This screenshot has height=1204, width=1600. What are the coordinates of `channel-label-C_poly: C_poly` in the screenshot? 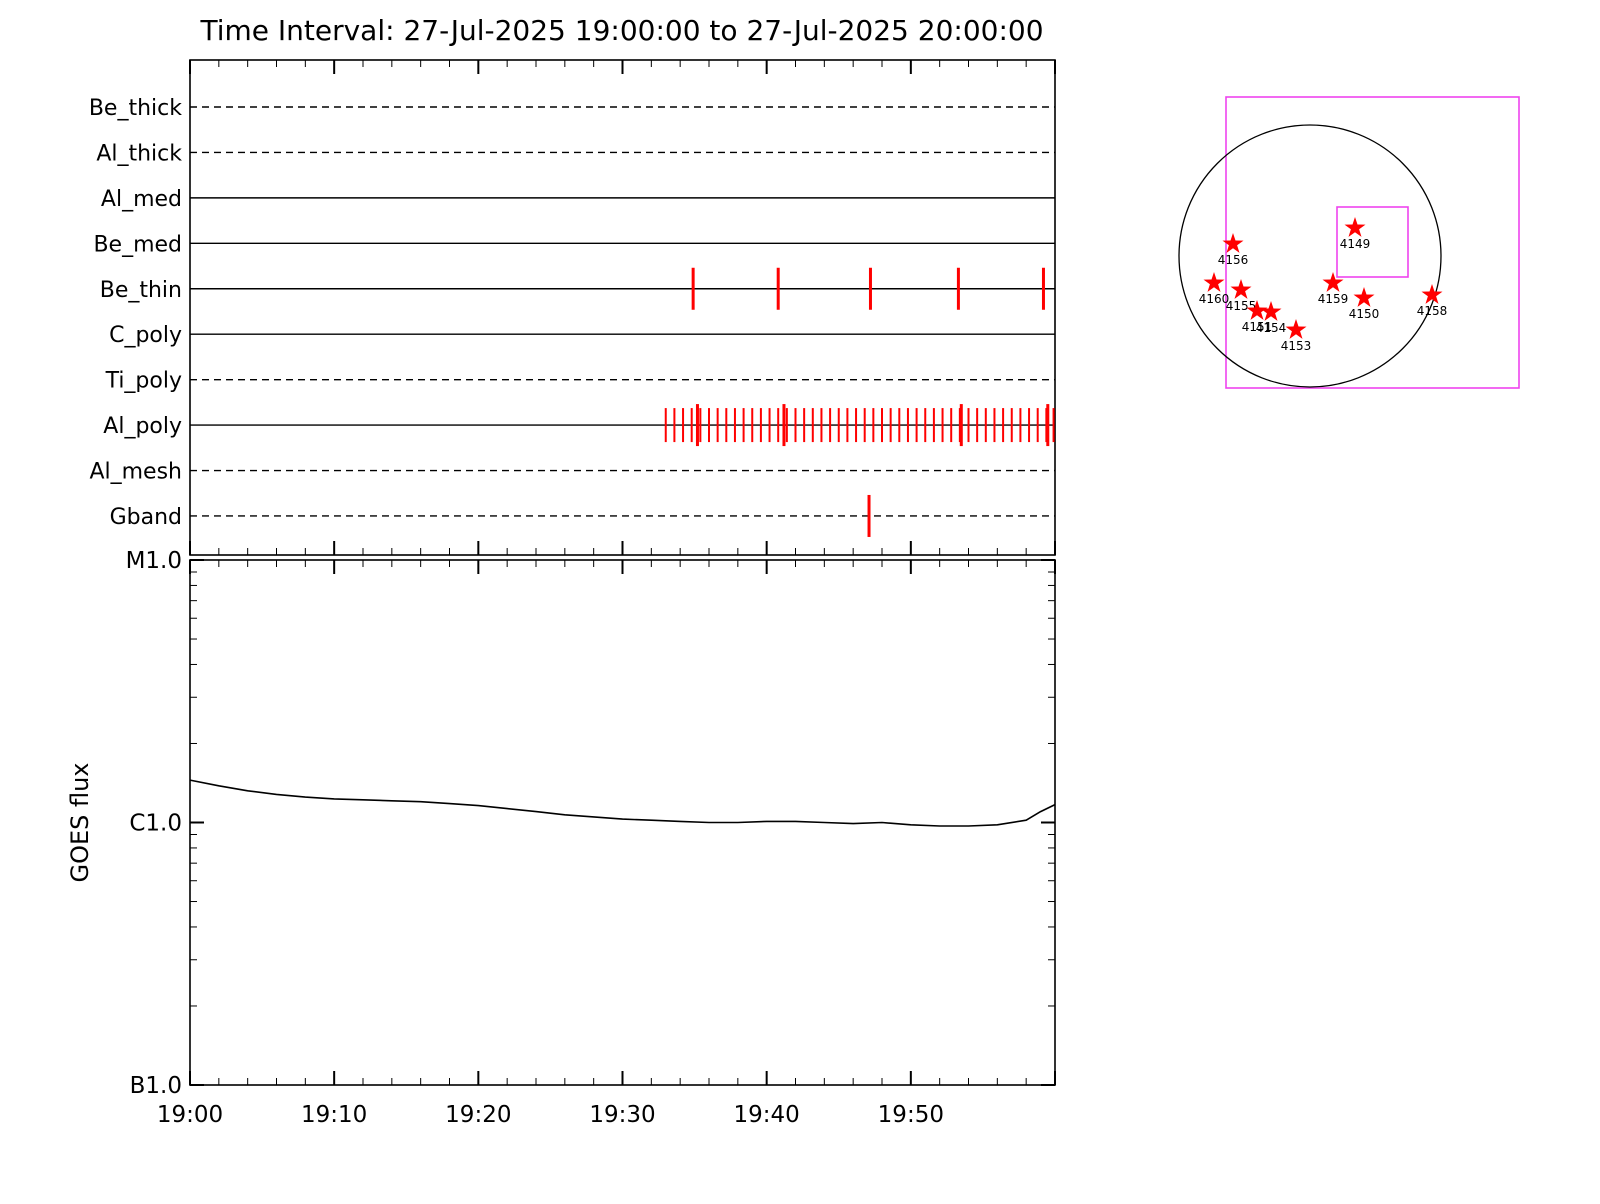 It's located at (145, 335).